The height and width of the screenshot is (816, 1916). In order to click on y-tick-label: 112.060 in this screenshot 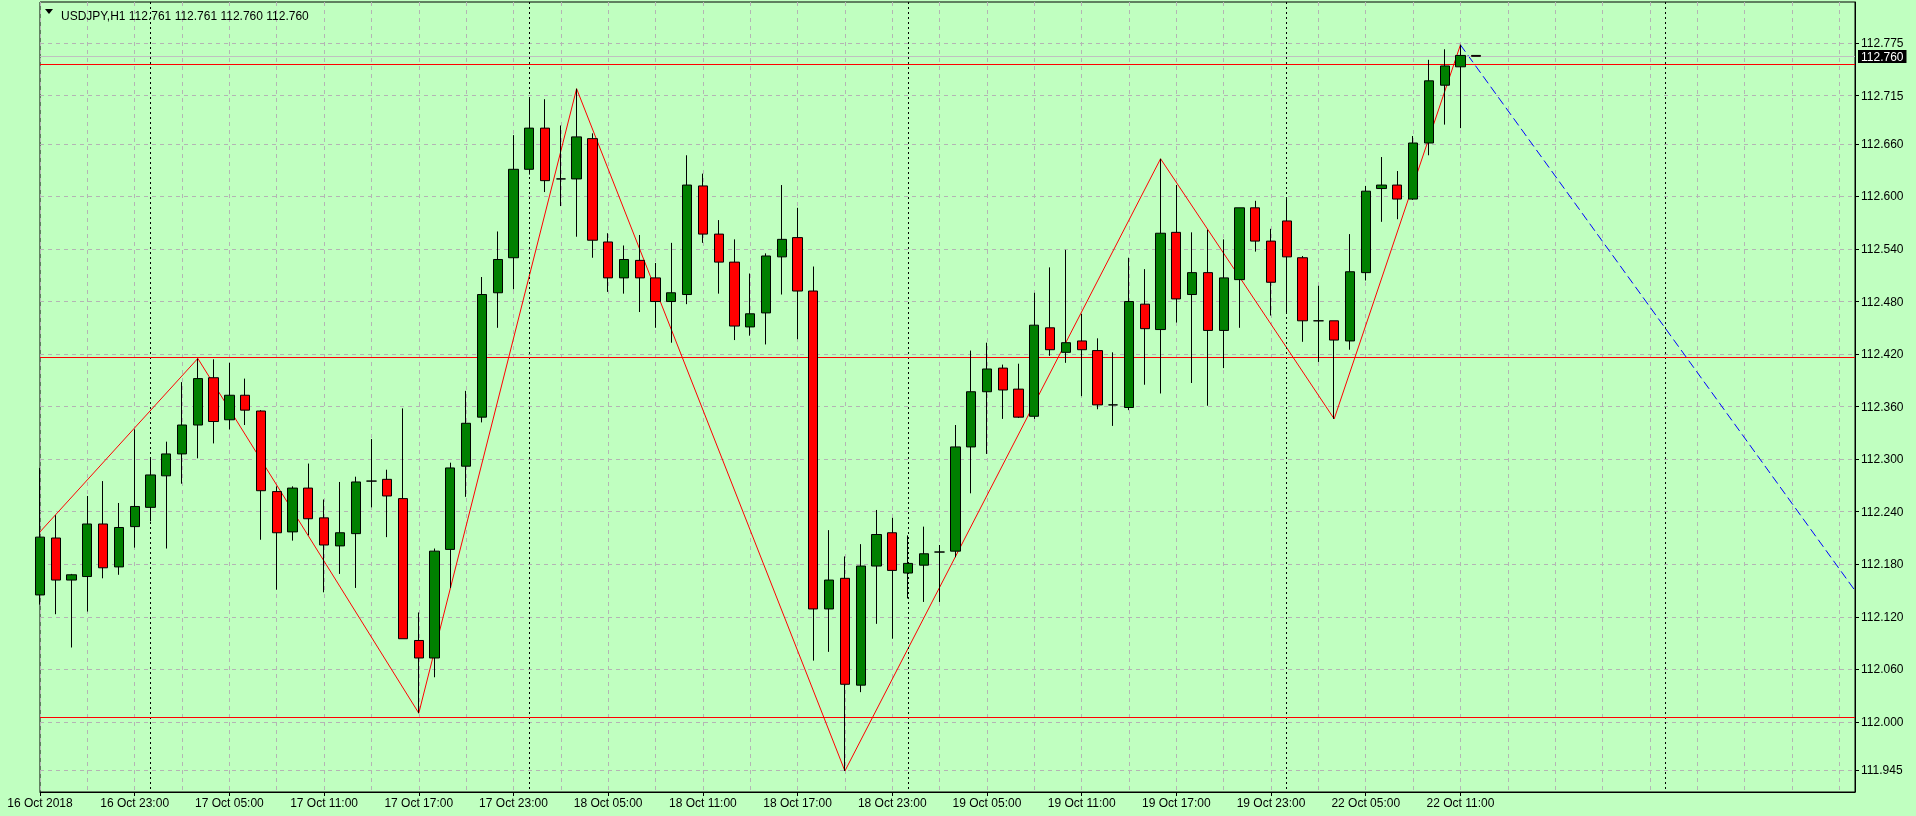, I will do `click(1882, 669)`.